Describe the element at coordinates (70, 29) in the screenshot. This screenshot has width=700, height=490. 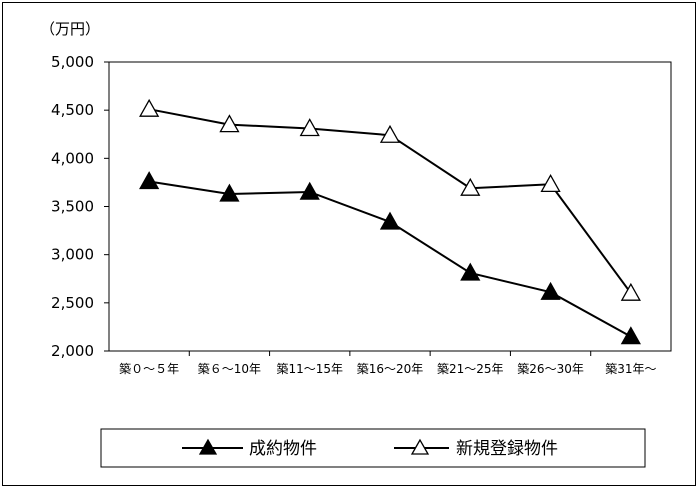
I see `y-axis-unit-label: （万円）` at that location.